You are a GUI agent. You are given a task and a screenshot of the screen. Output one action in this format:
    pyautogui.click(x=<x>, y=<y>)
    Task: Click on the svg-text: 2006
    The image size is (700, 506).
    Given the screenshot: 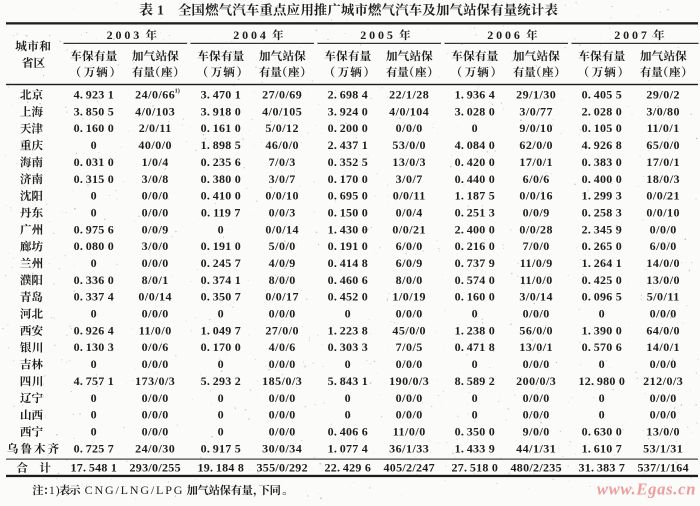 What is the action you would take?
    pyautogui.click(x=505, y=35)
    